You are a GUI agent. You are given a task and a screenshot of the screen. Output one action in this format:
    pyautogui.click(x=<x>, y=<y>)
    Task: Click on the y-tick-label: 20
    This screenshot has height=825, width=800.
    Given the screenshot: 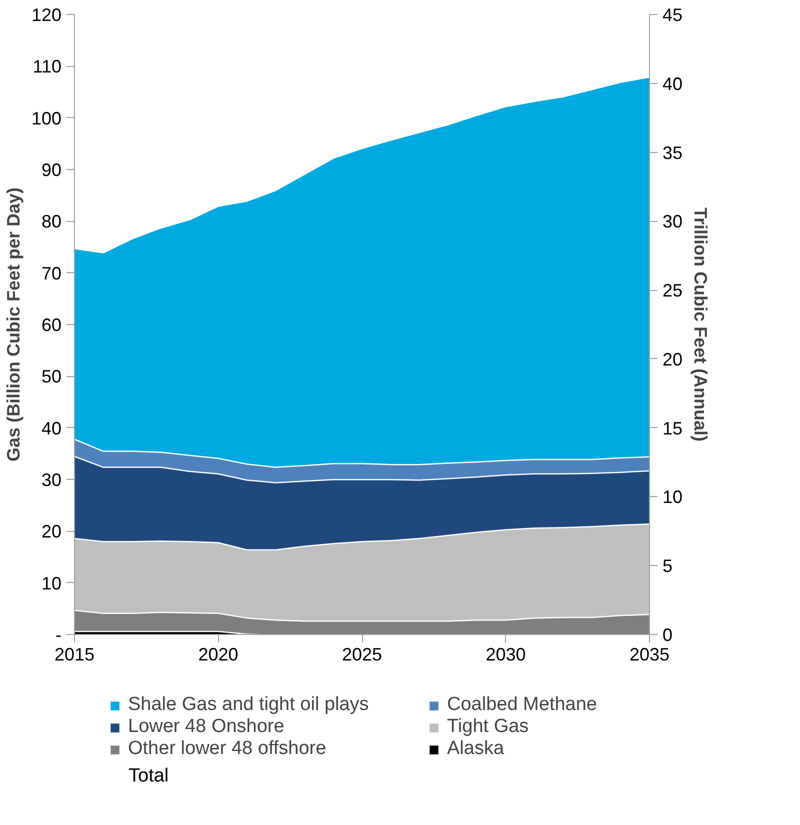 What is the action you would take?
    pyautogui.click(x=51, y=532)
    